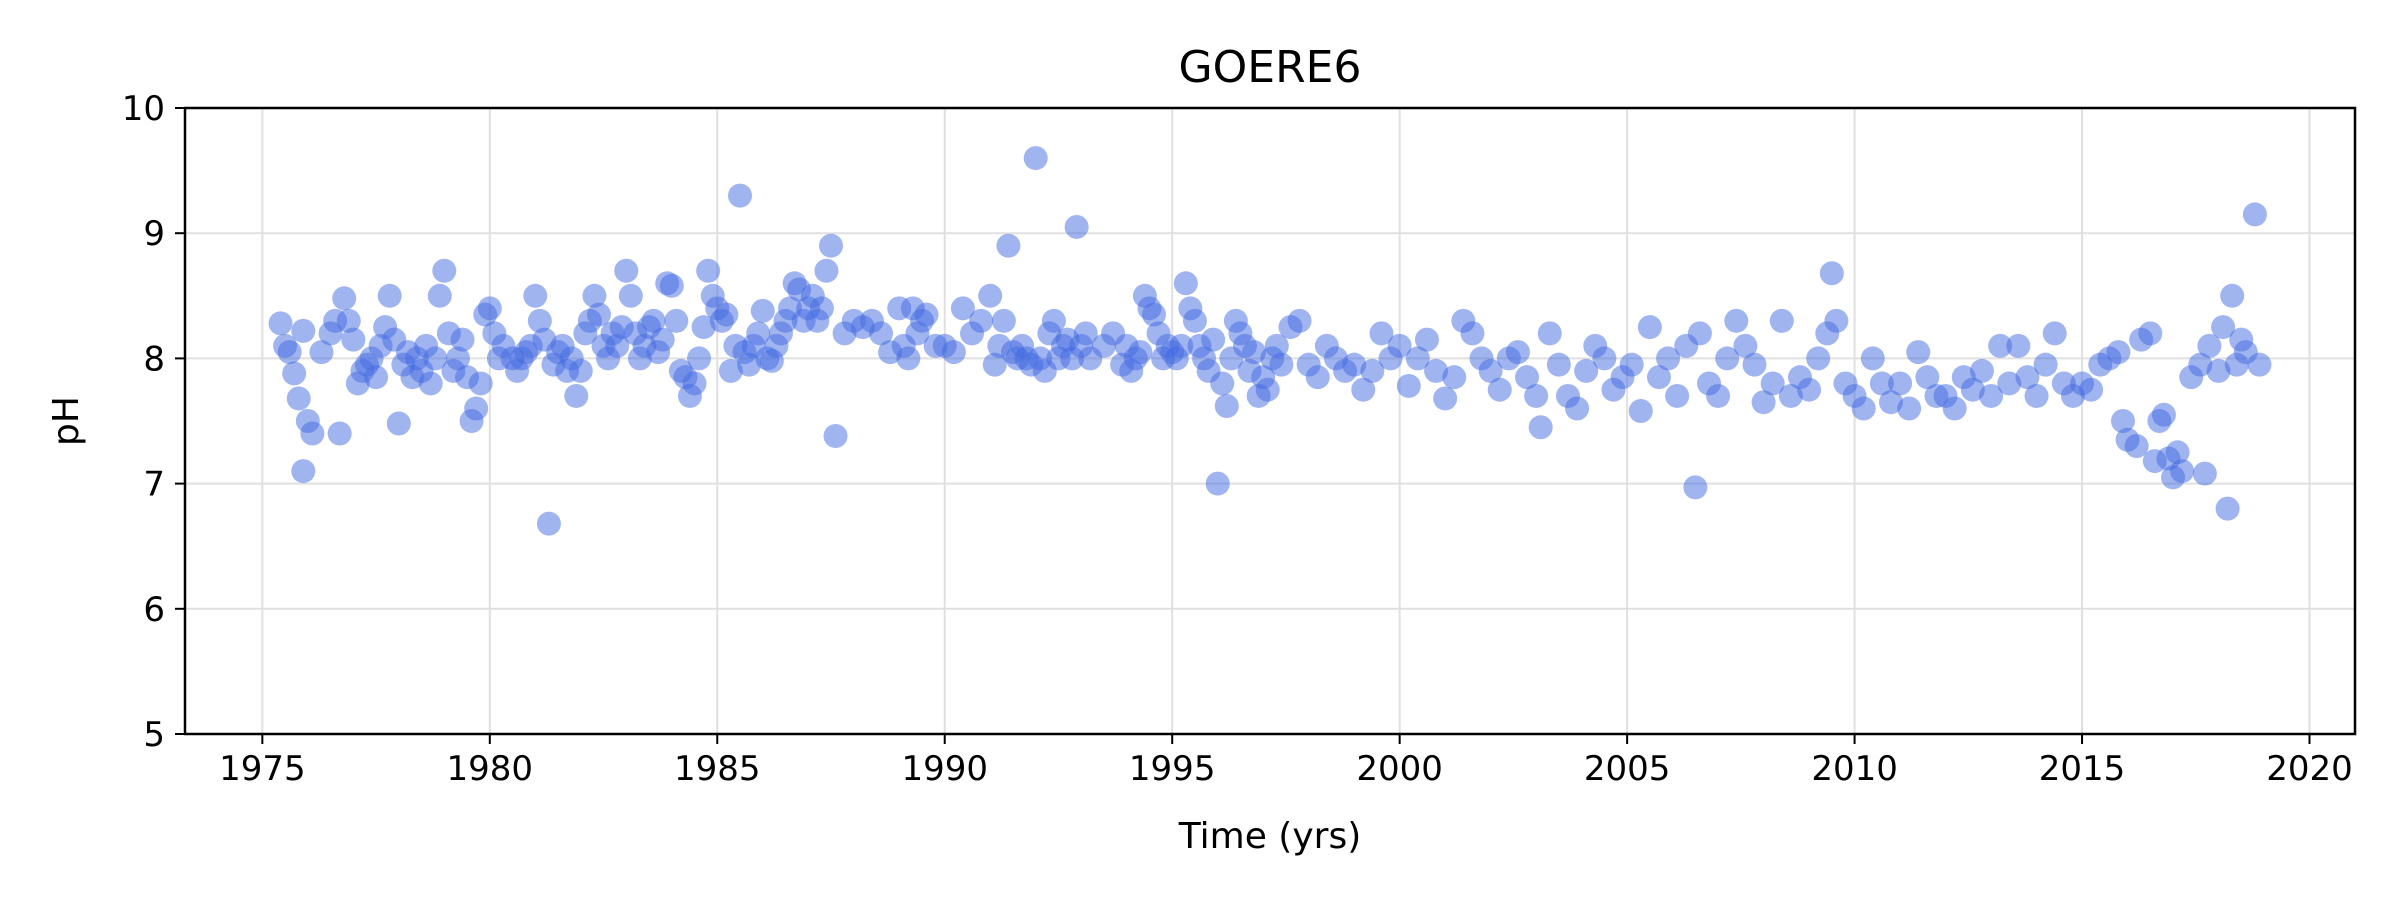  I want to click on x-axis-label: Time (yrs), so click(1270, 836).